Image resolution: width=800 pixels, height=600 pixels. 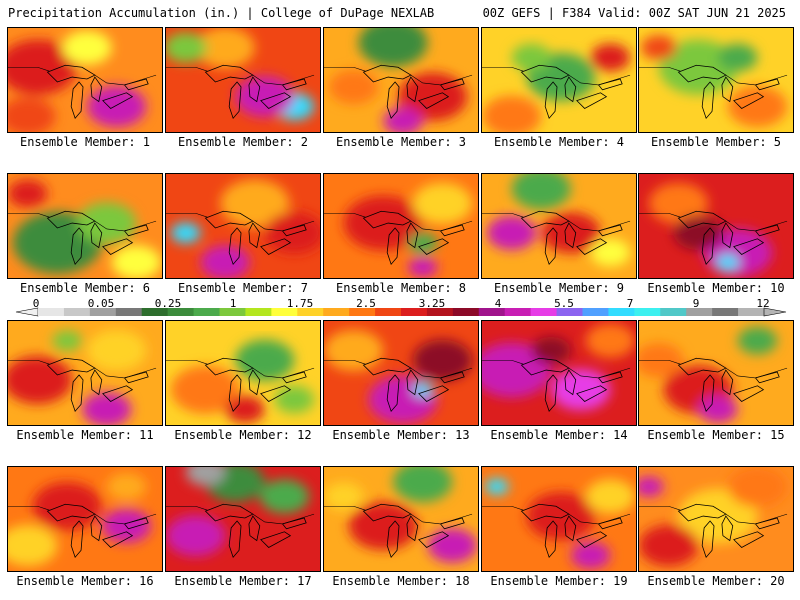 I want to click on colorbar-tick-label: 0.25, so click(x=168, y=303).